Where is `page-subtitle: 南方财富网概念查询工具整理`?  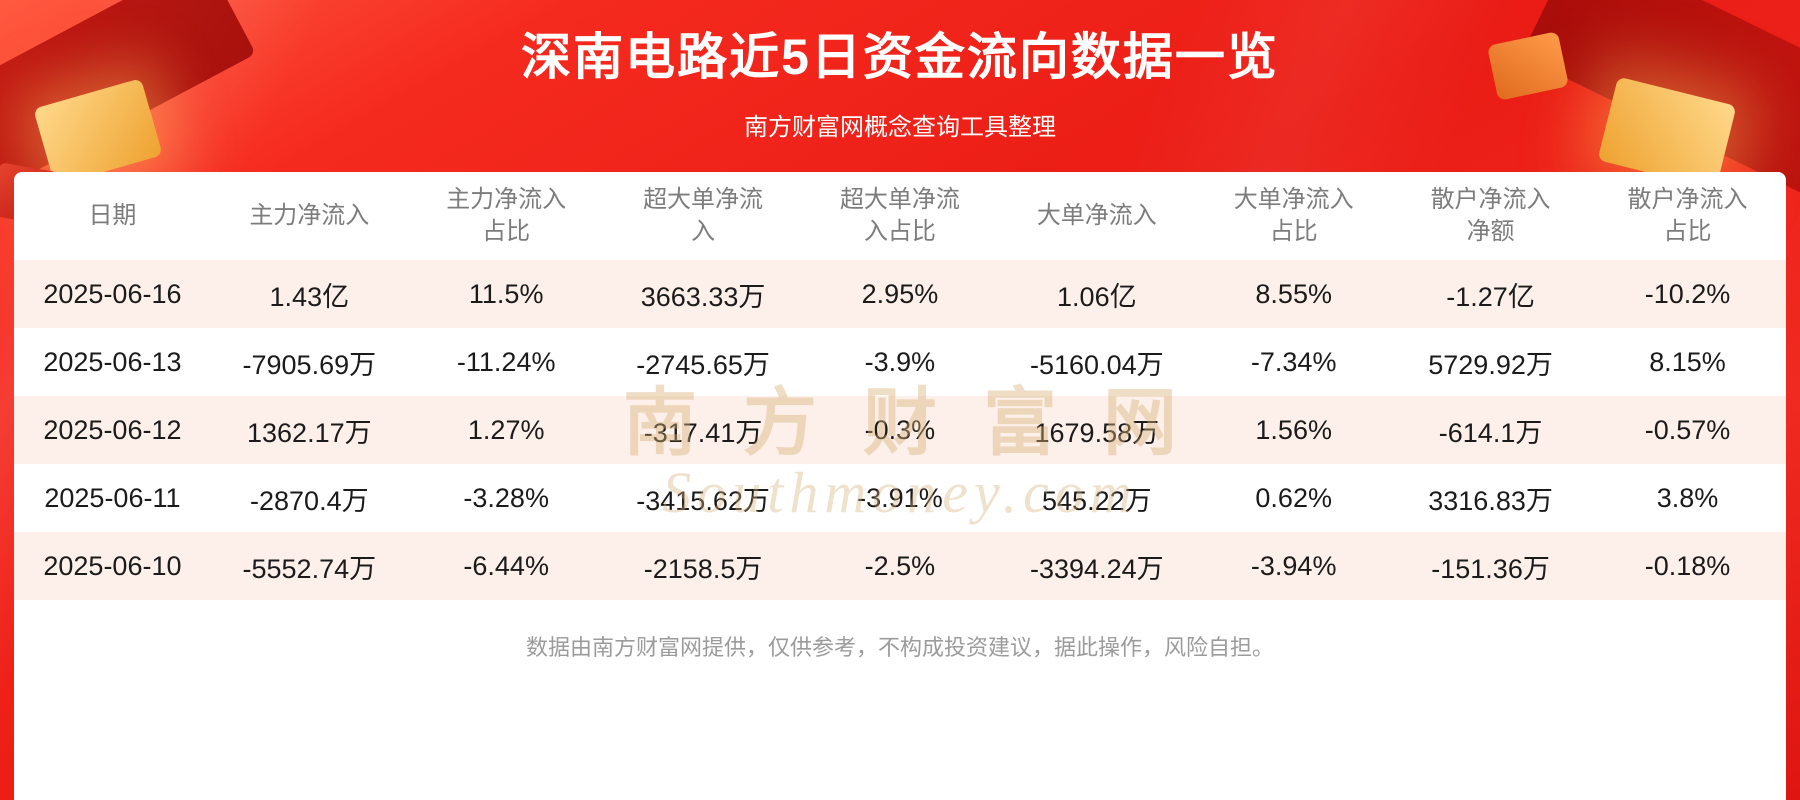 page-subtitle: 南方财富网概念查询工具整理 is located at coordinates (900, 127).